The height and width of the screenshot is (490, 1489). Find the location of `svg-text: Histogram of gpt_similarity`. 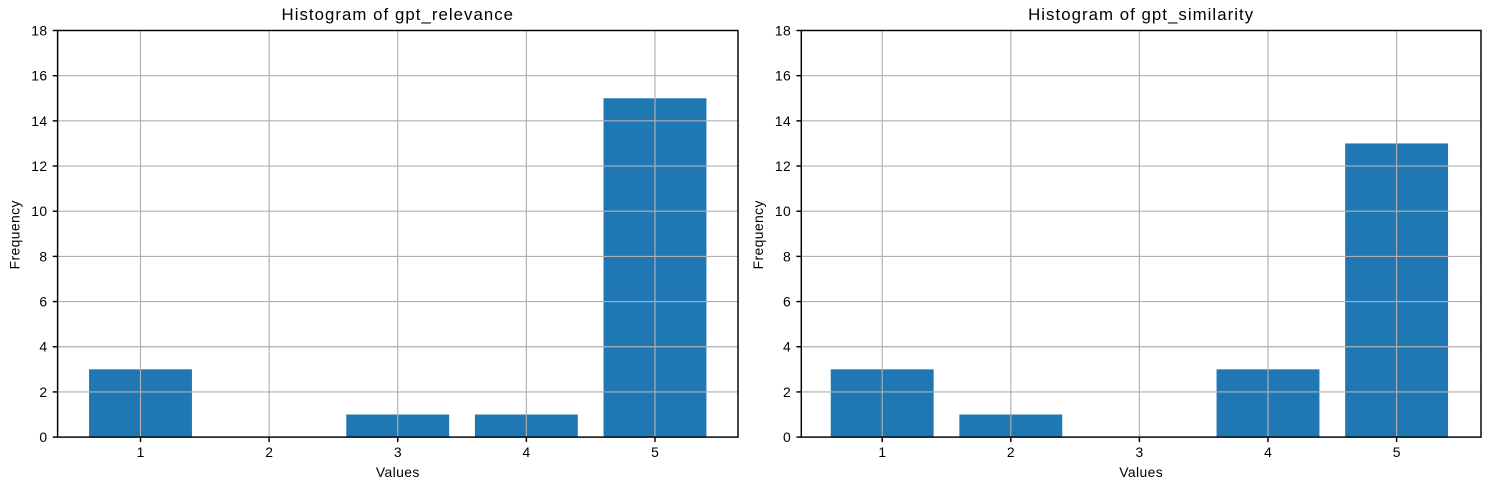

svg-text: Histogram of gpt_similarity is located at coordinates (1141, 14).